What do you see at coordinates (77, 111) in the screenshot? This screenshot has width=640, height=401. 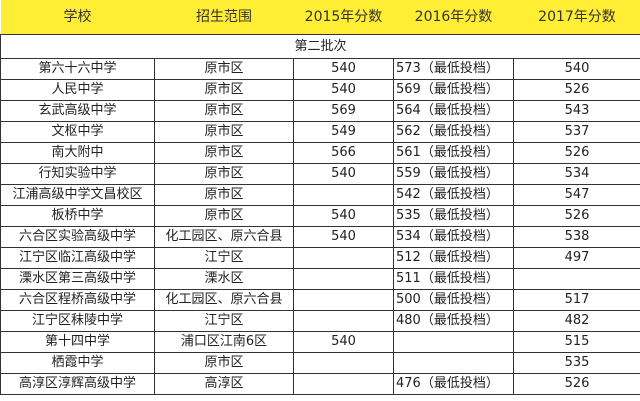 I see `school-cell: 玄武高级中学` at bounding box center [77, 111].